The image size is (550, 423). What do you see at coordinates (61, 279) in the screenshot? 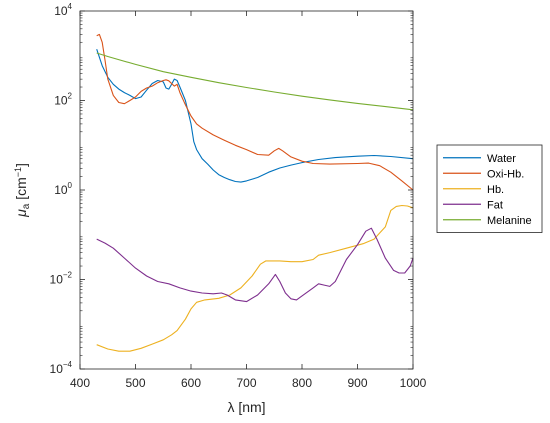
I see `y-tick-label: 10⁻²` at bounding box center [61, 279].